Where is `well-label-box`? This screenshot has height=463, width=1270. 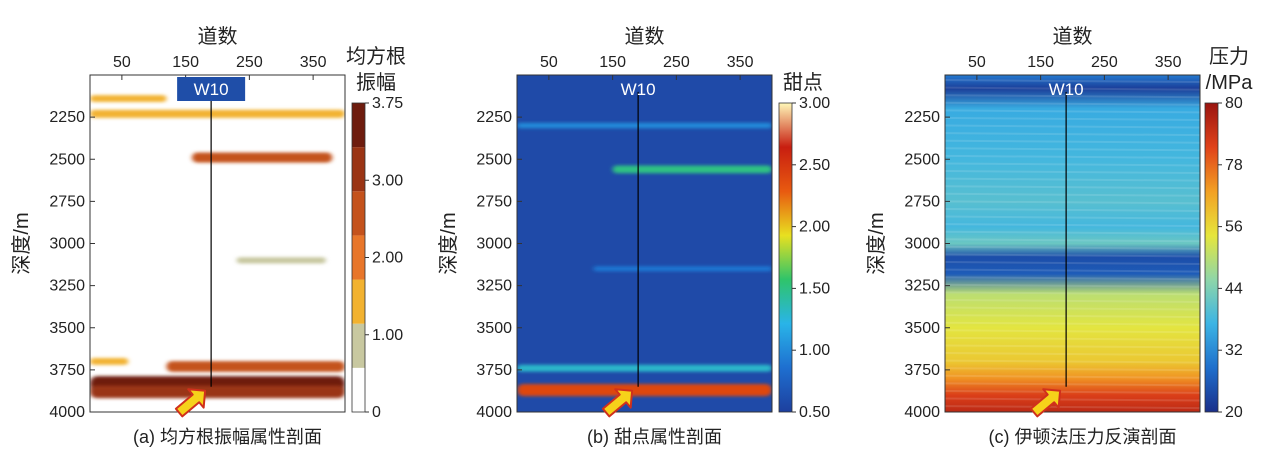 well-label-box is located at coordinates (211, 89).